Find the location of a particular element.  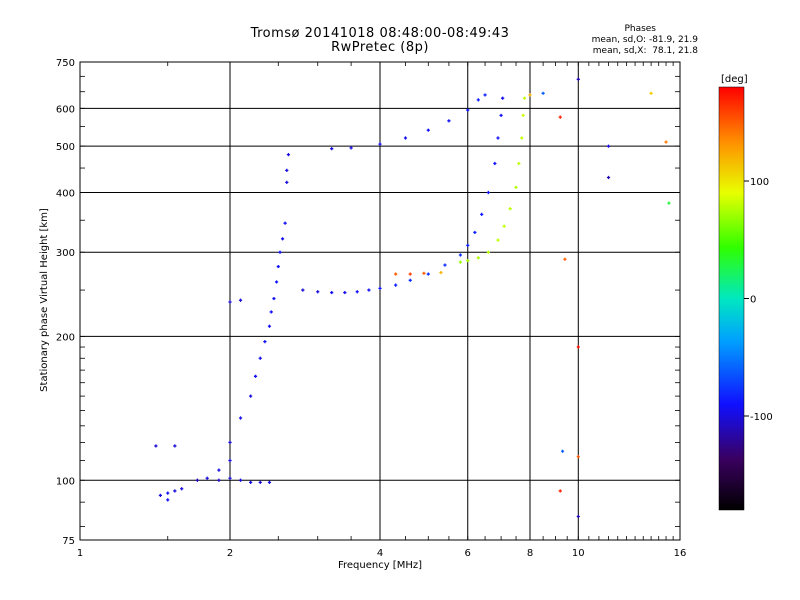

x-tick-label: 10 is located at coordinates (578, 553).